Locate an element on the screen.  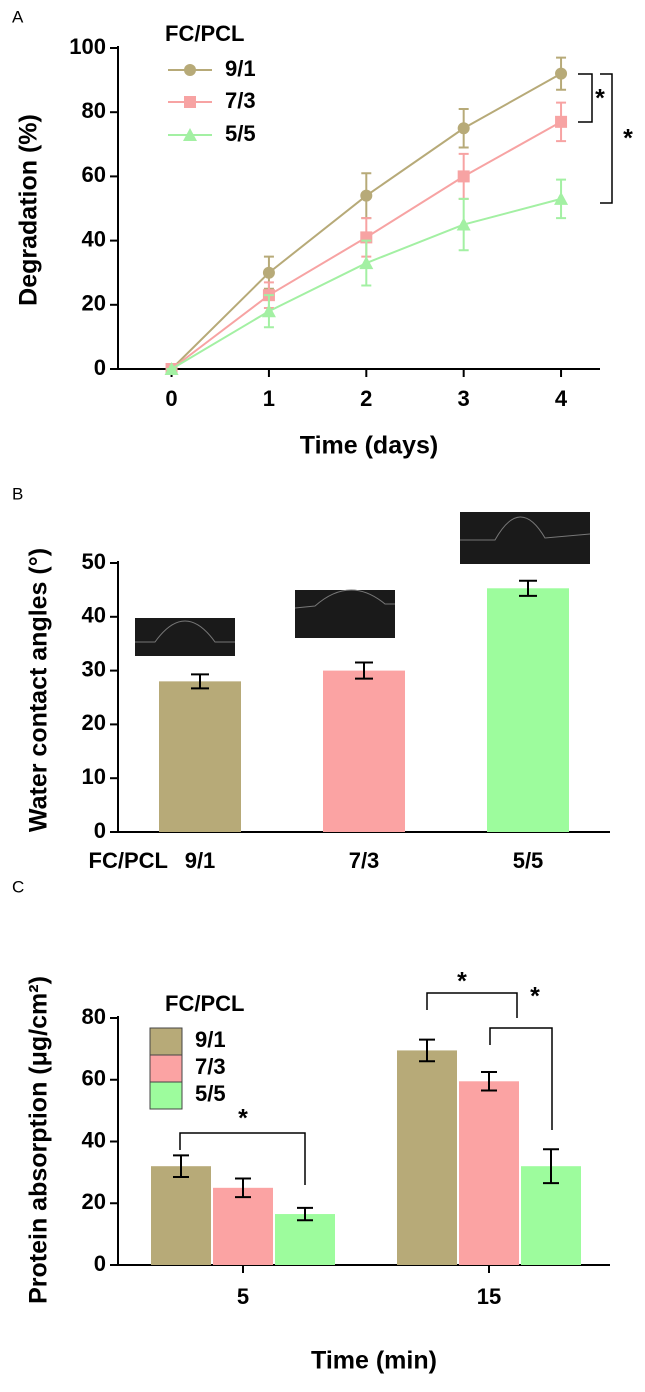
x-tick-label: 15 is located at coordinates (489, 1296).